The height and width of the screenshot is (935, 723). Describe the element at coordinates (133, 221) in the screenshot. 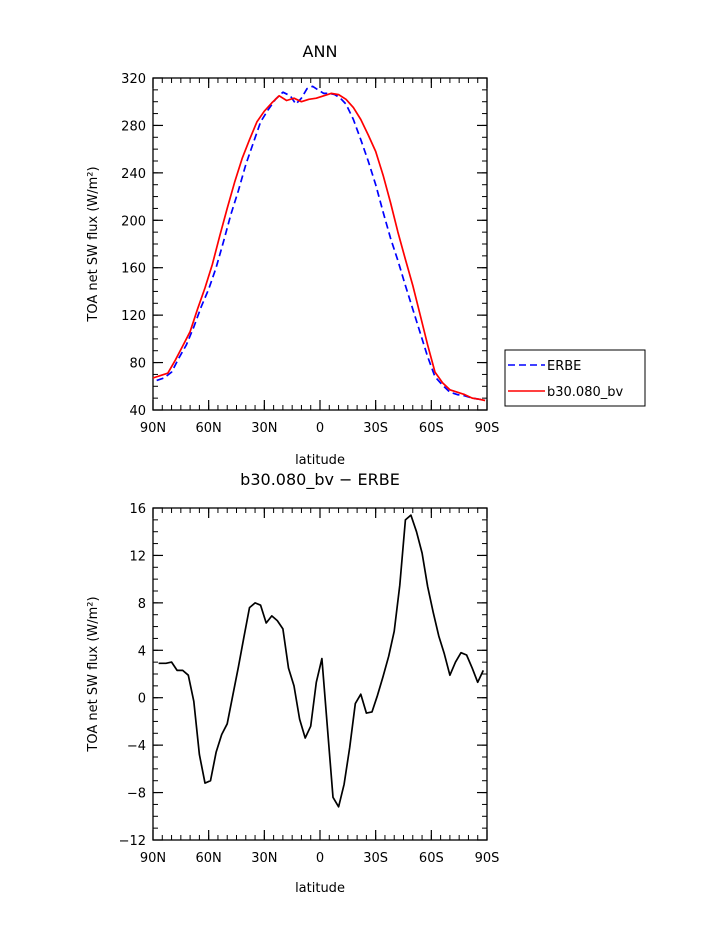

I see `y-tick-label: 200` at that location.